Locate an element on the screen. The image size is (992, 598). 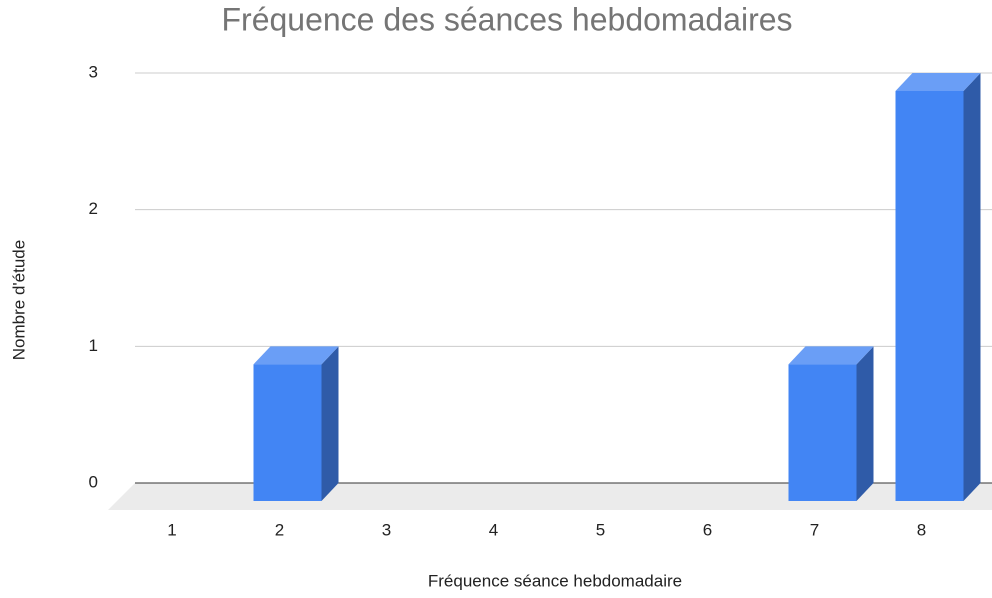
x-tick-label: 7 is located at coordinates (814, 529).